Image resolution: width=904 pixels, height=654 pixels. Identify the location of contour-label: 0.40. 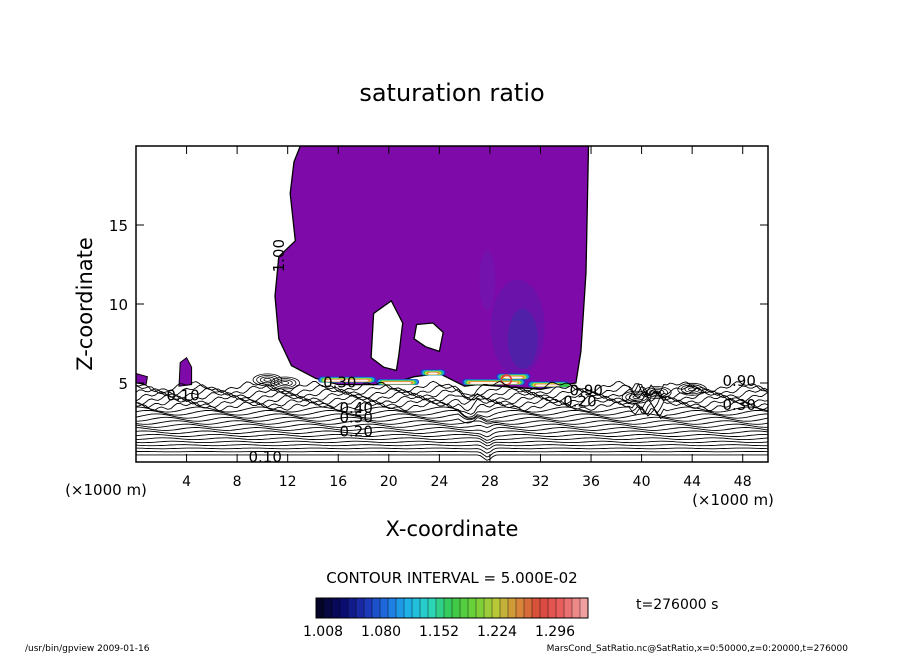
(356, 408).